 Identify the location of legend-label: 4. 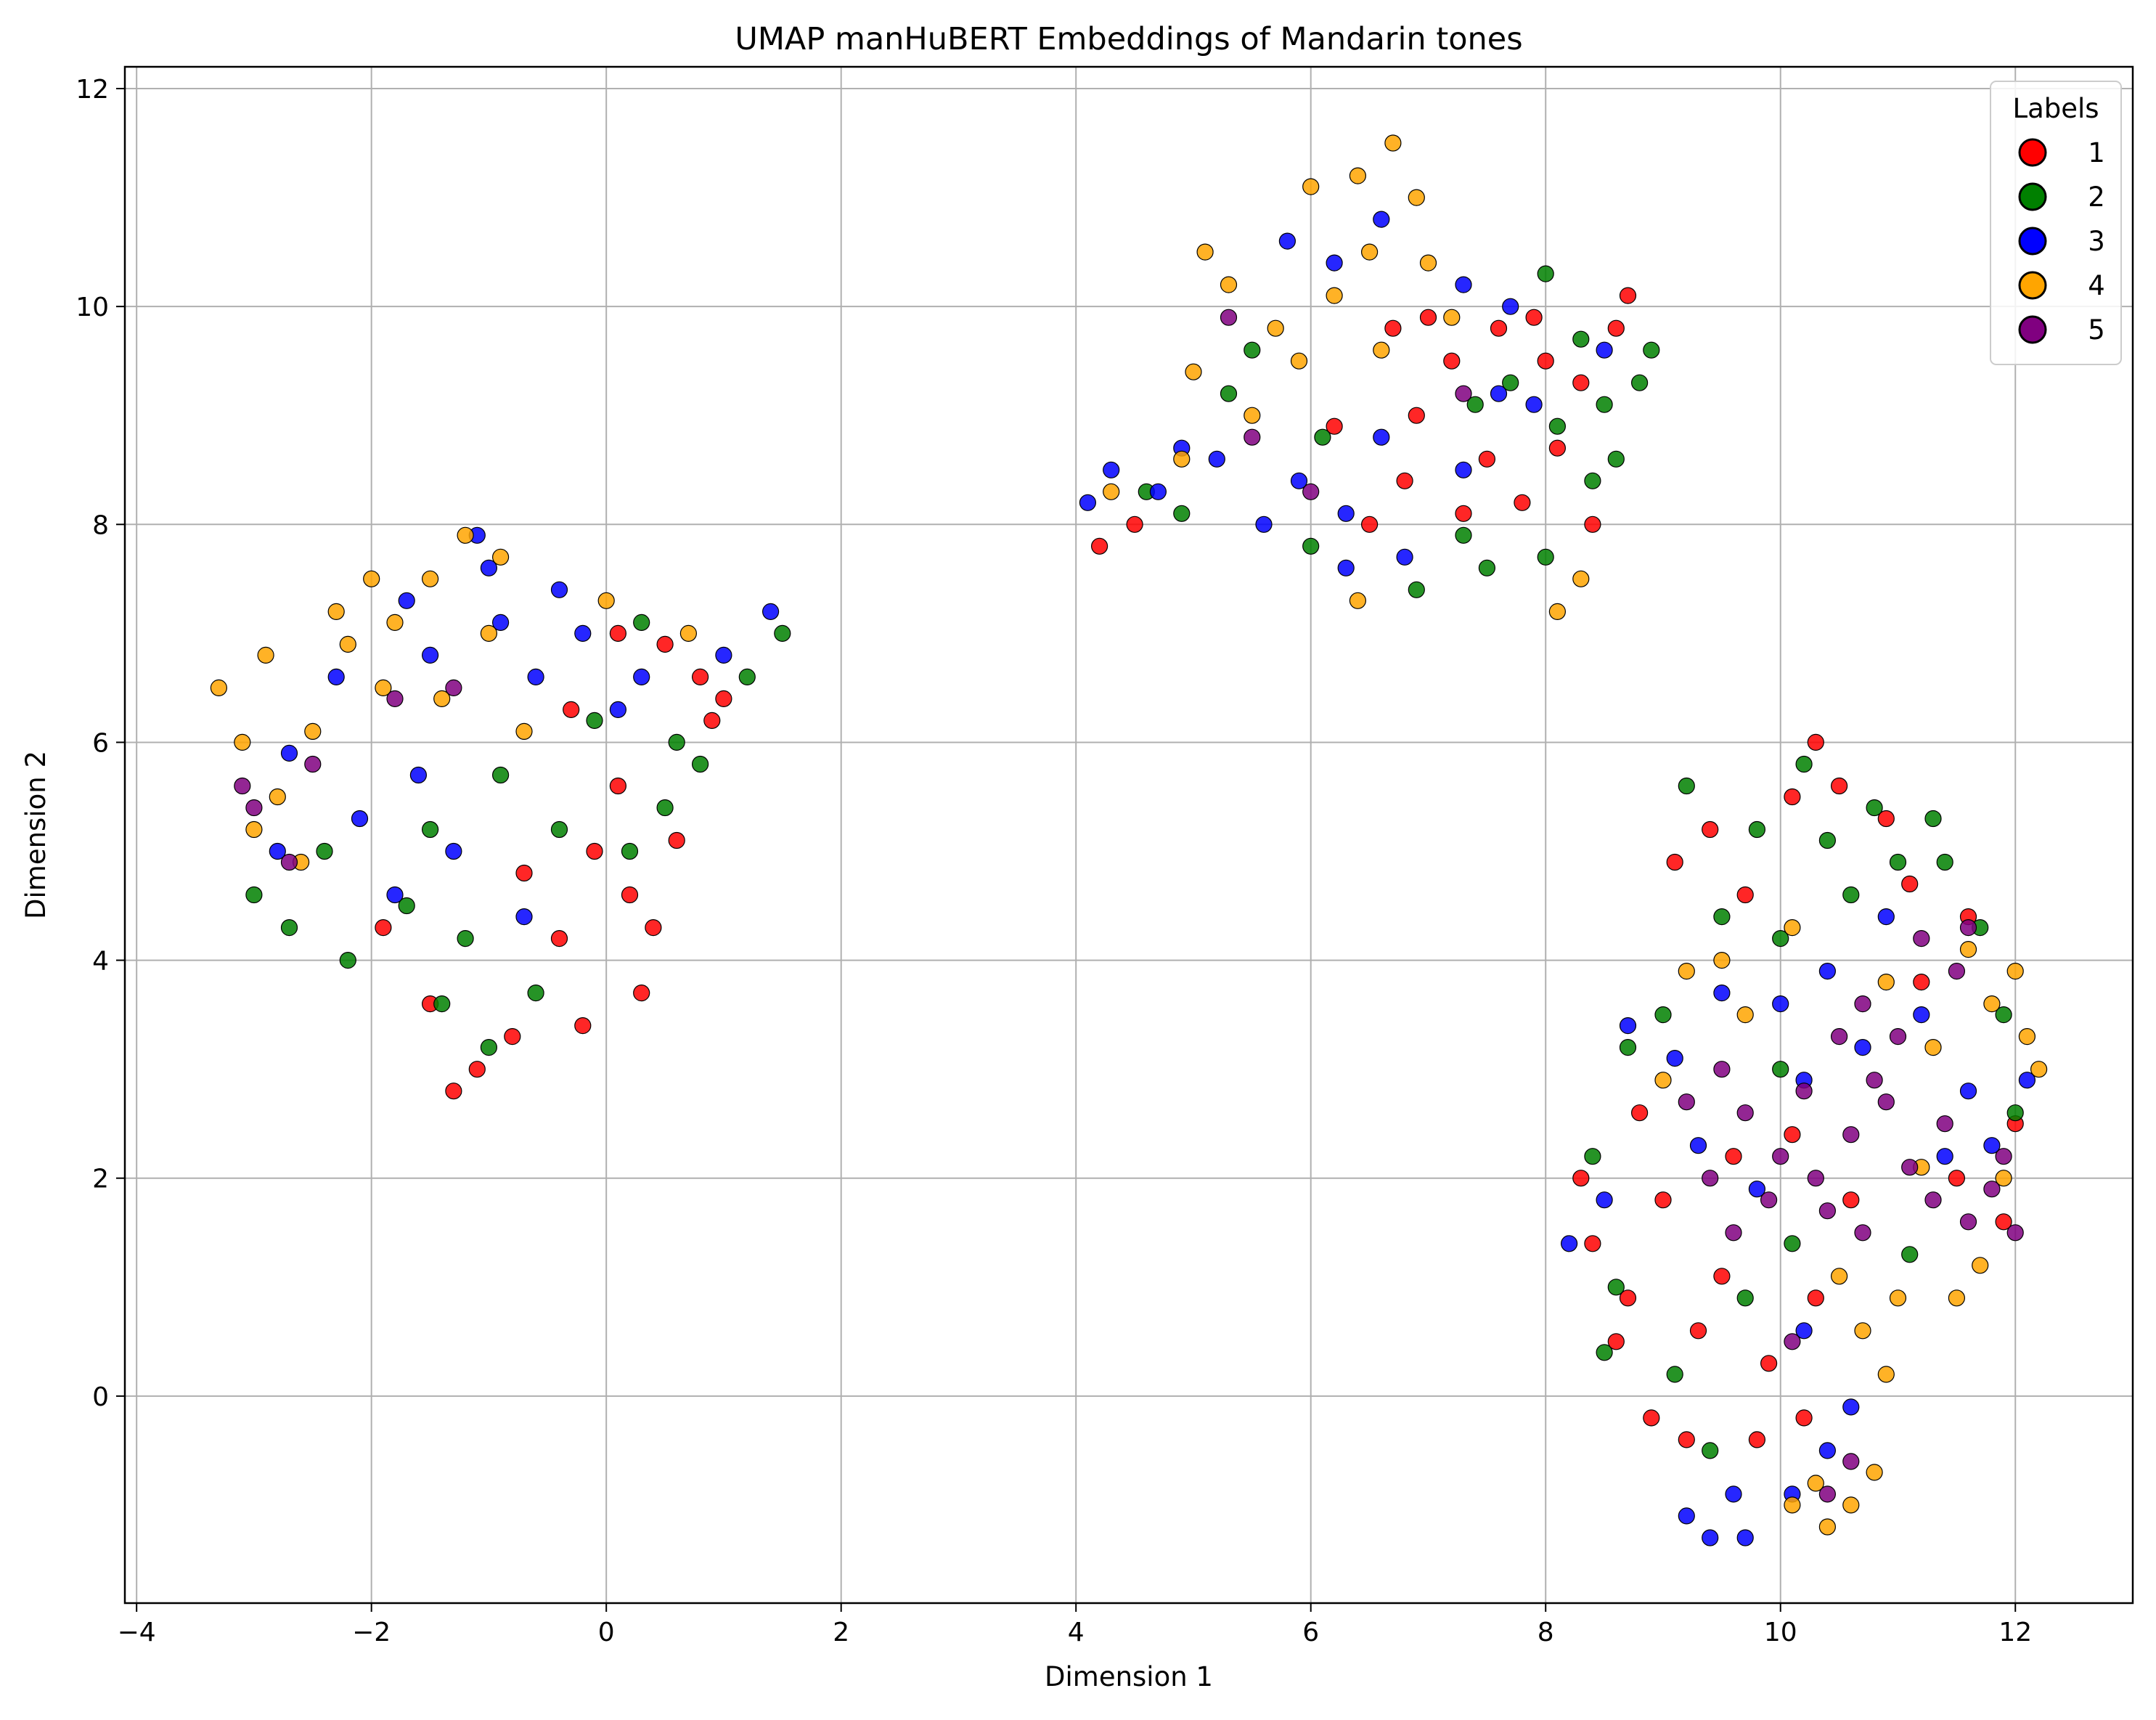
(2097, 285).